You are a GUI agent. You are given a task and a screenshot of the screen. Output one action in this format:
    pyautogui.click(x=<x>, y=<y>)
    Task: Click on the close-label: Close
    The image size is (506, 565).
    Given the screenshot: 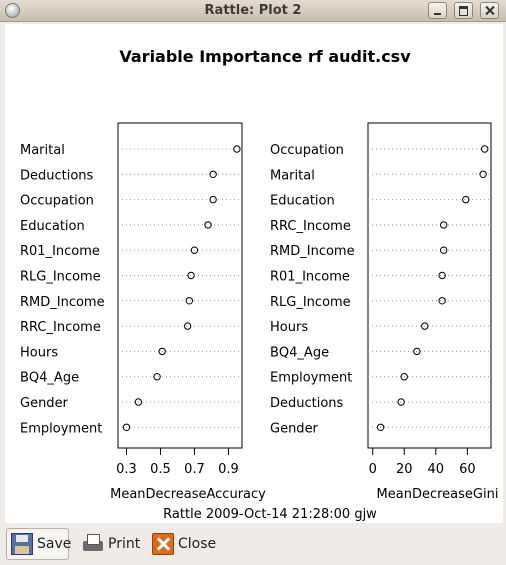 What is the action you would take?
    pyautogui.click(x=197, y=544)
    